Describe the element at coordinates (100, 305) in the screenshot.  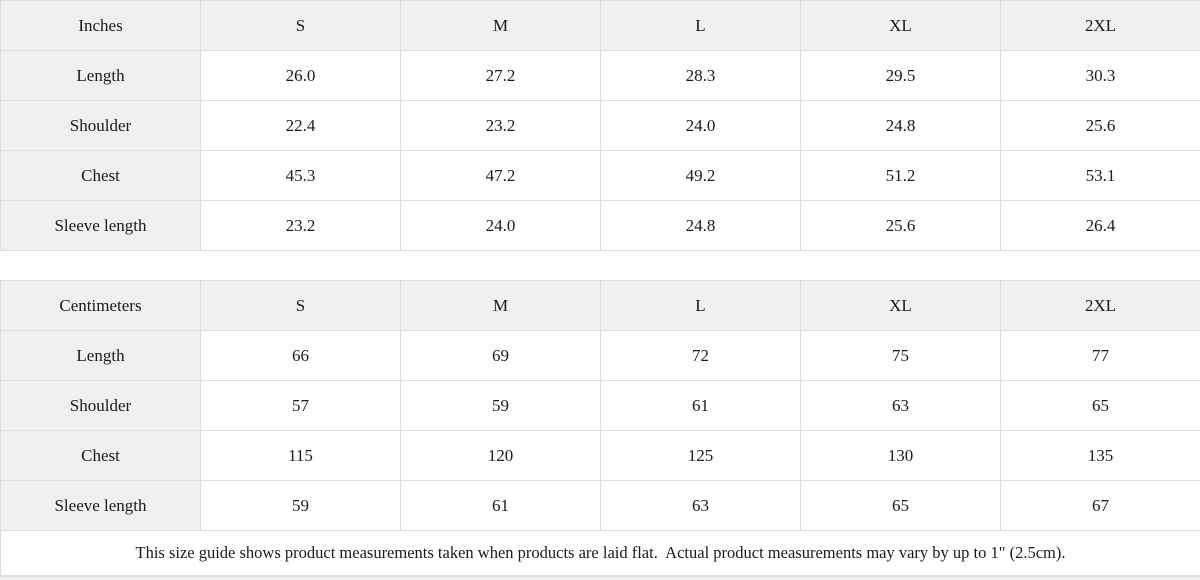
I see `unit-header-centimeters: Centimeters` at that location.